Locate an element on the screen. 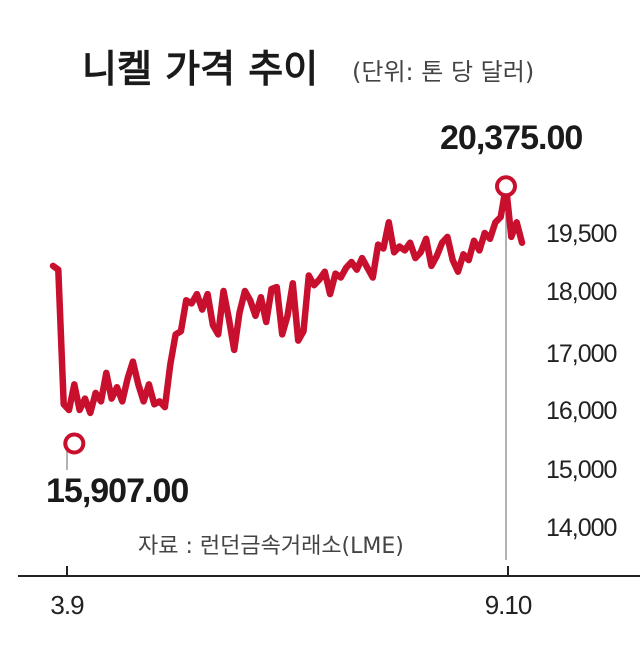 This screenshot has width=640, height=653. y-tick-label: 17,000 is located at coordinates (581, 354).